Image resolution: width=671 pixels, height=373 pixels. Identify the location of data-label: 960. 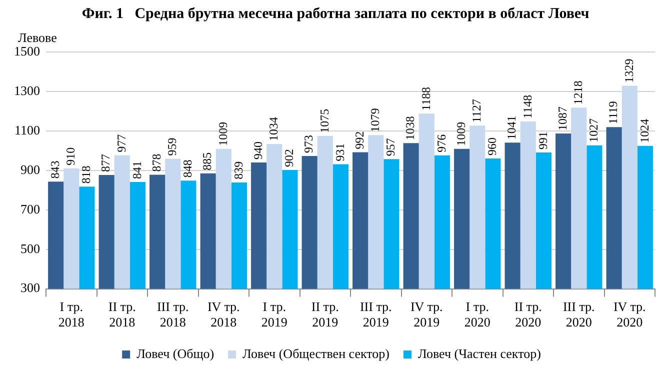
(492, 147).